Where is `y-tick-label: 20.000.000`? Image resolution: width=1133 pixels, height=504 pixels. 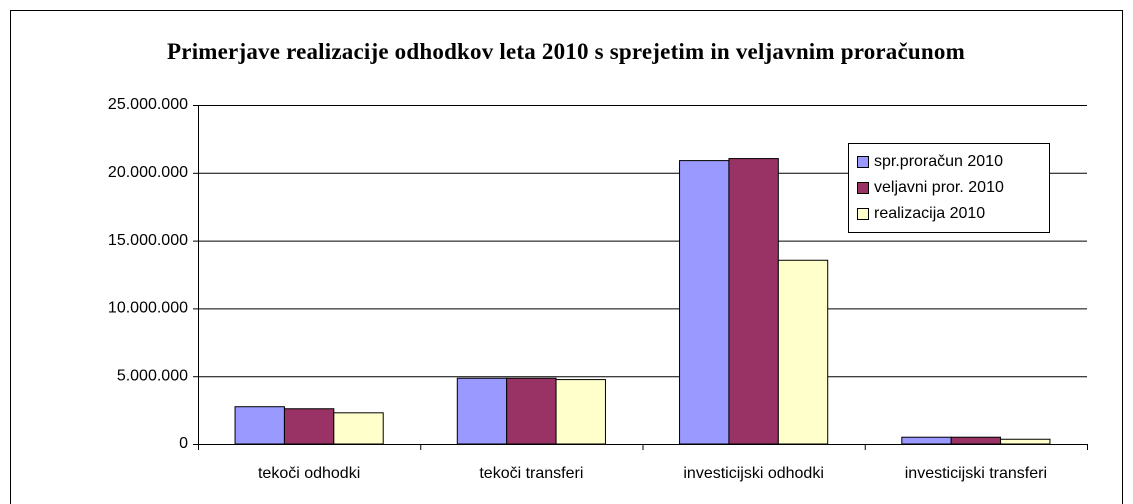 y-tick-label: 20.000.000 is located at coordinates (148, 172).